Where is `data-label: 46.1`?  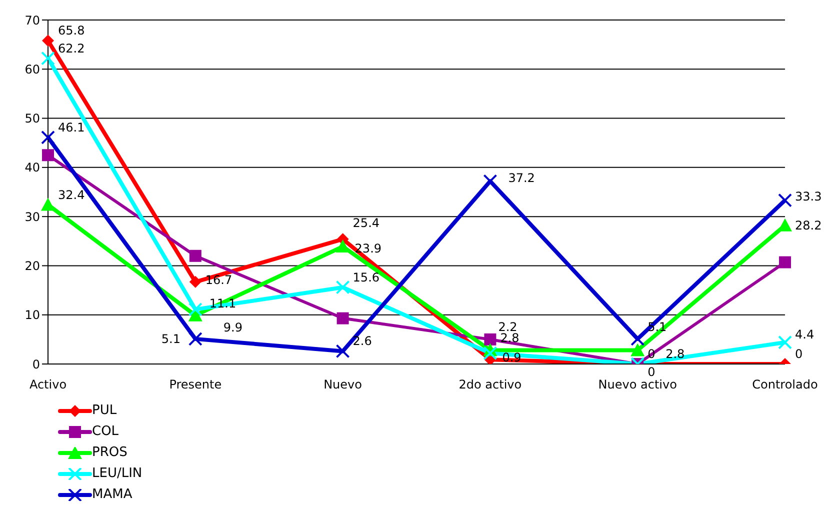 data-label: 46.1 is located at coordinates (71, 127).